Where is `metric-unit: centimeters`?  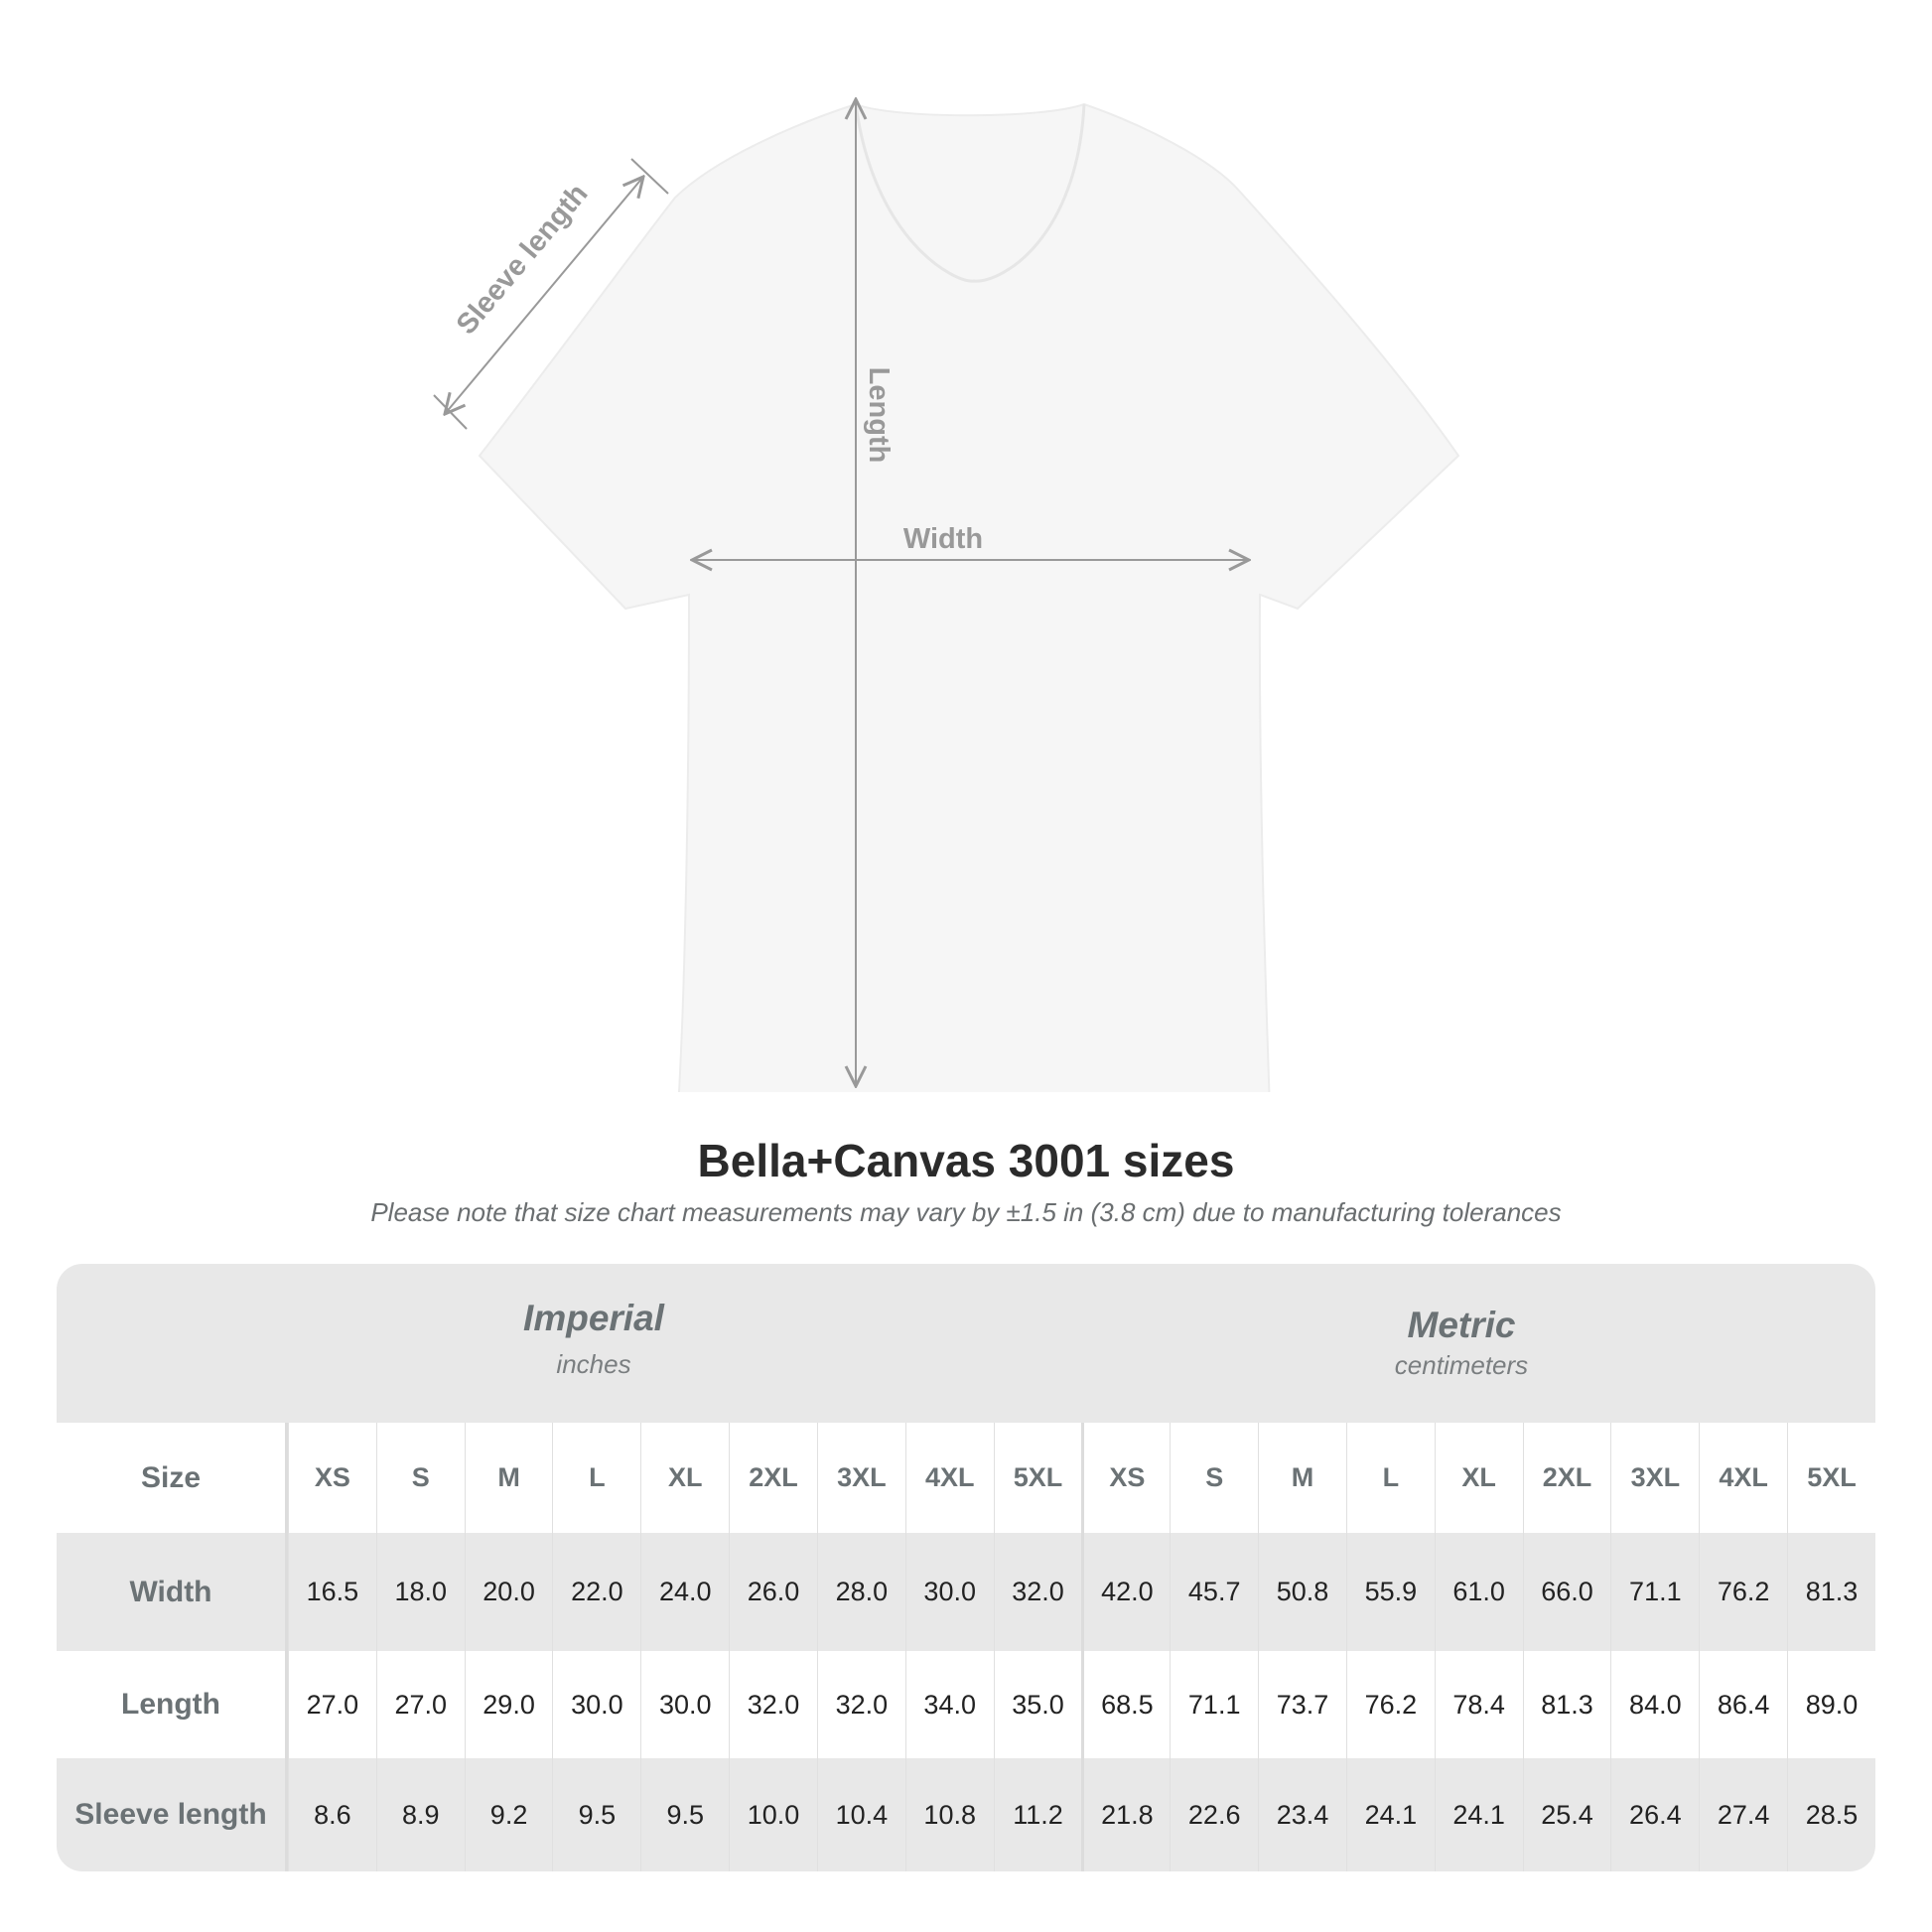
metric-unit: centimeters is located at coordinates (1462, 1365).